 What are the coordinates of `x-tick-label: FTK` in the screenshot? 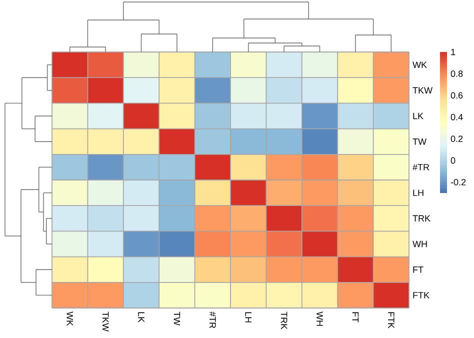 It's located at (391, 320).